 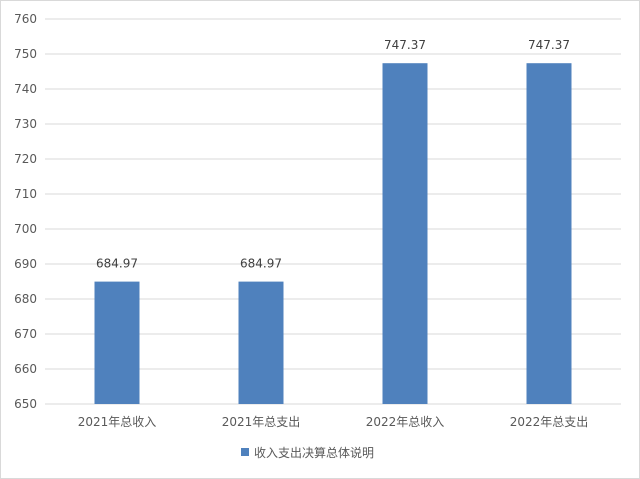 I want to click on y-tick-label: 670, so click(x=25, y=334).